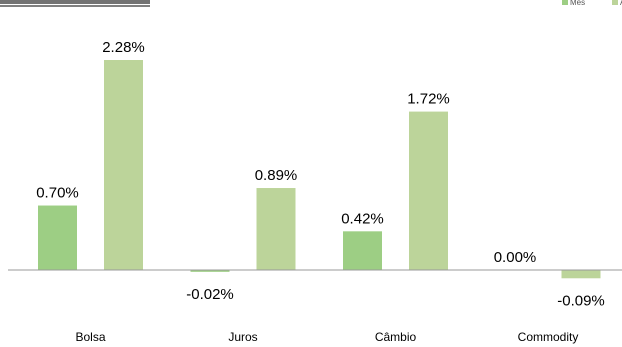  What do you see at coordinates (396, 337) in the screenshot?
I see `category-label: Câmbio` at bounding box center [396, 337].